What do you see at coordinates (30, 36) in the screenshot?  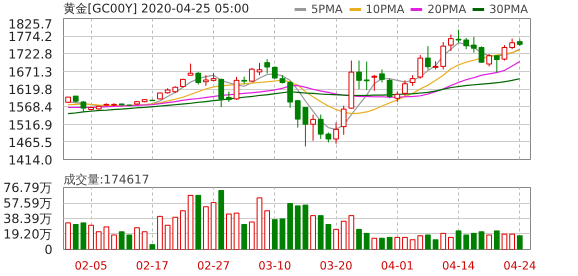 I see `y-tick-label: 1774.2` at bounding box center [30, 36].